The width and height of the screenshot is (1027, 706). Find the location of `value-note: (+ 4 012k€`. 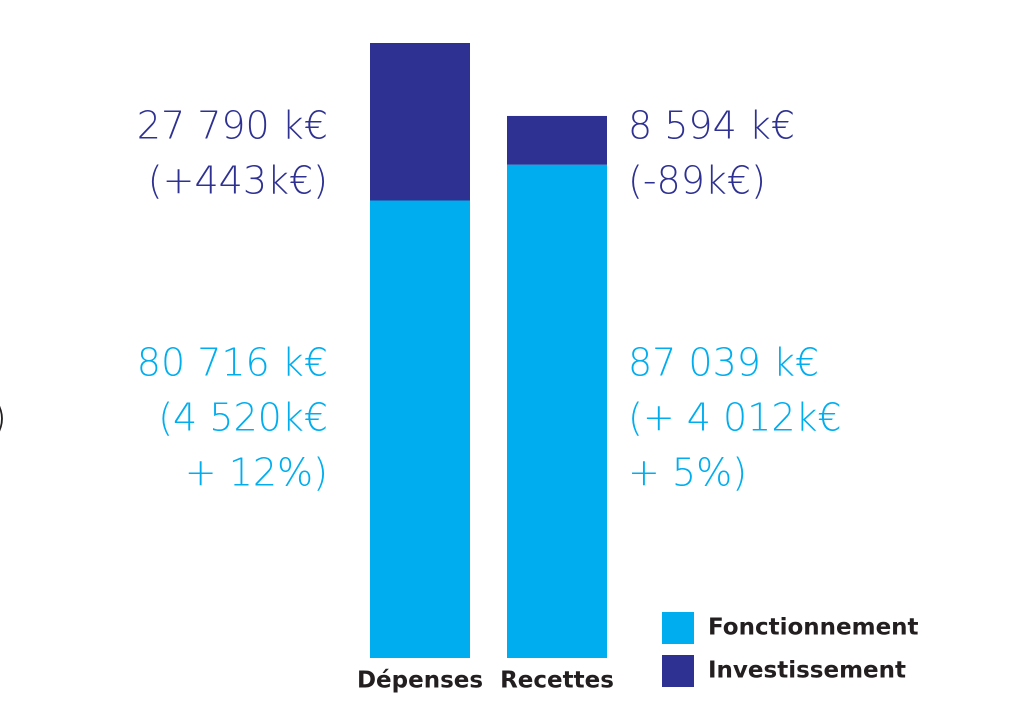

value-note: (+ 4 012k€ is located at coordinates (735, 418).